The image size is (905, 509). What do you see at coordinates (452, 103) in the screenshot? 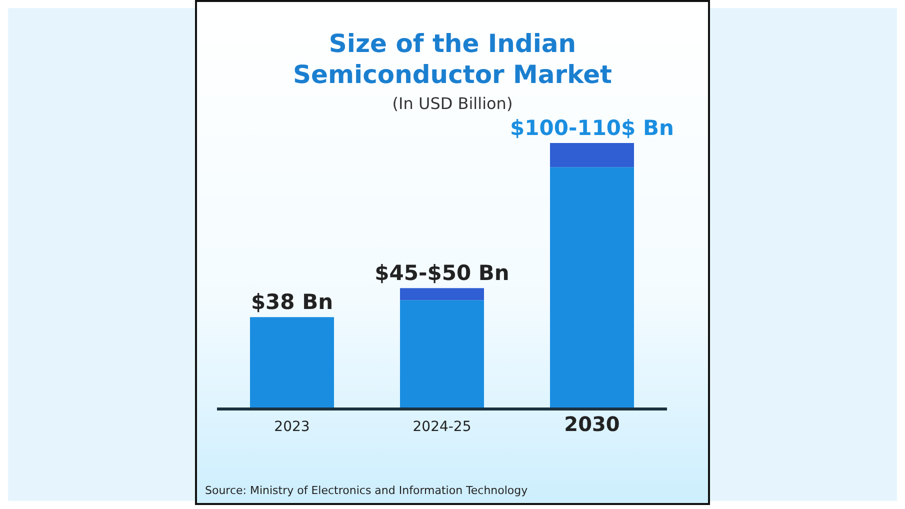
I see `chart-subtitle: (In USD Billion)` at bounding box center [452, 103].